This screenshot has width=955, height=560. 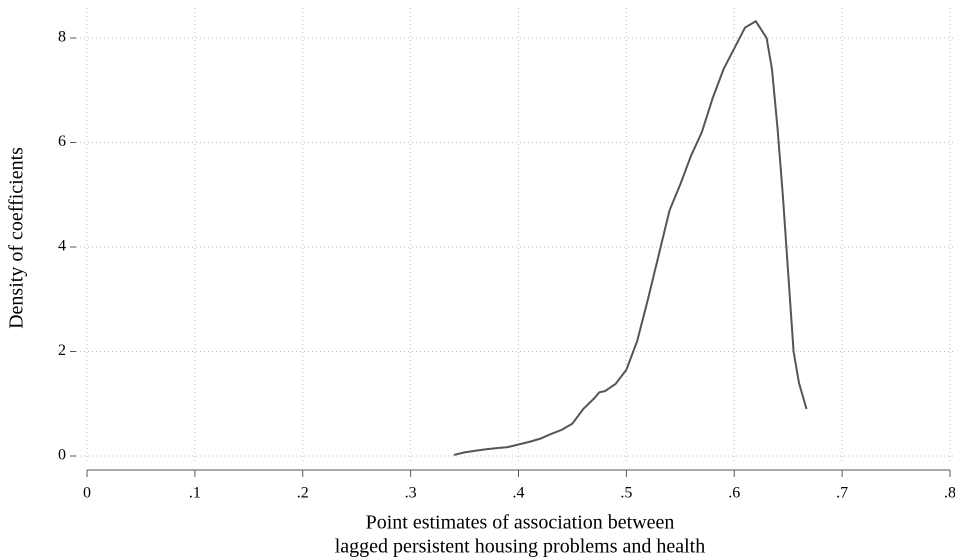 What do you see at coordinates (842, 493) in the screenshot?
I see `x-tick-label: .7` at bounding box center [842, 493].